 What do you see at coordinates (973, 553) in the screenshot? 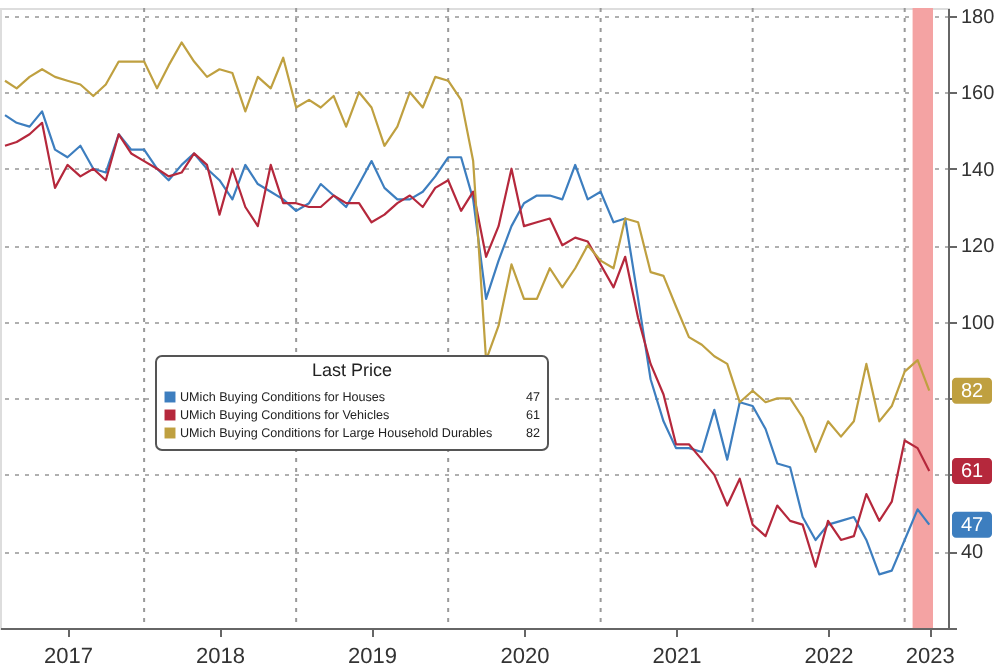
I see `y-tick-label: 40` at bounding box center [973, 553].